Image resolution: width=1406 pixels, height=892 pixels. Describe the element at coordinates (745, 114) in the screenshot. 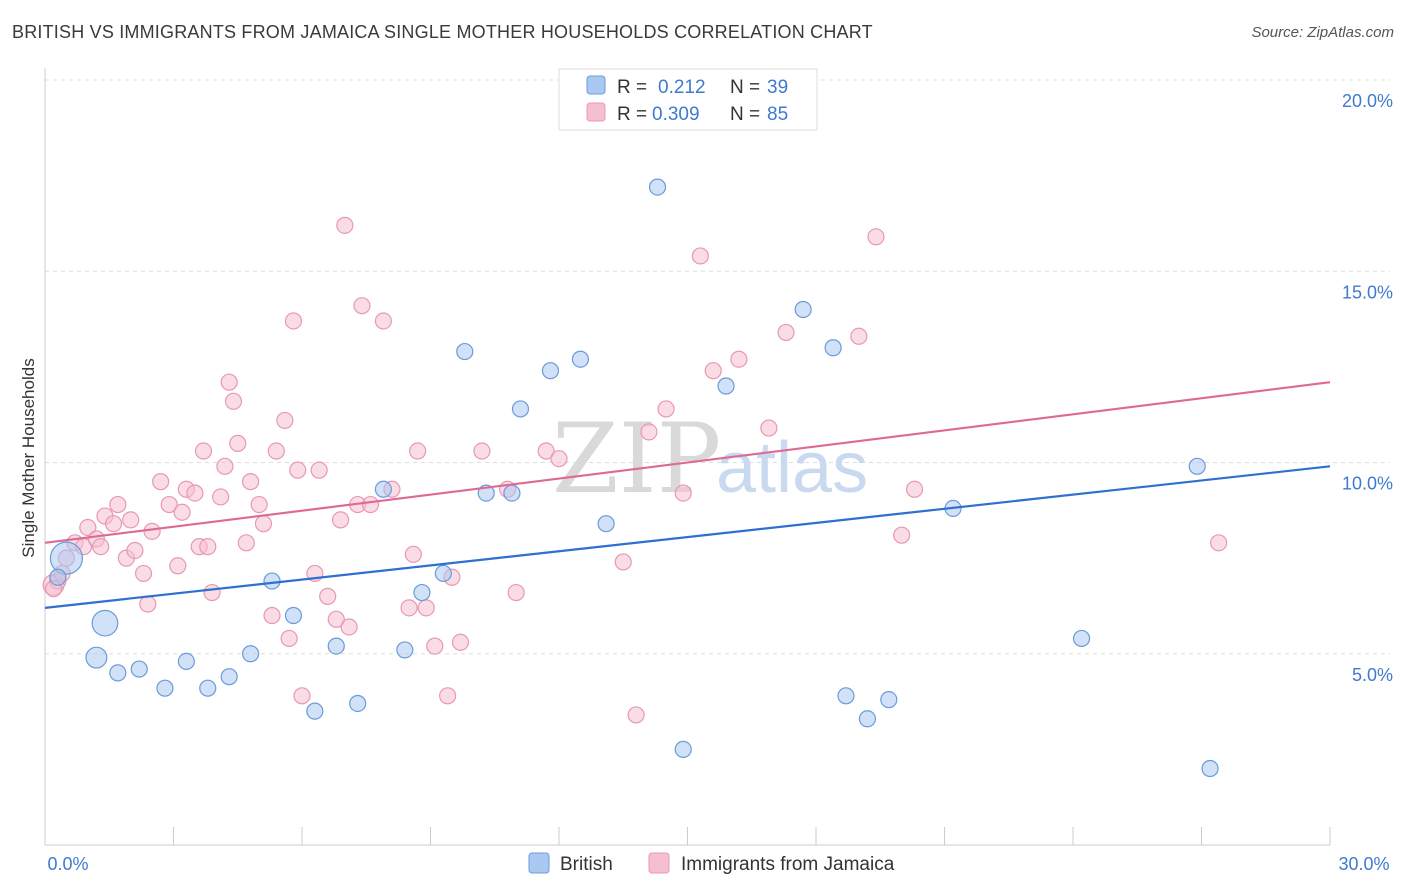

I see `jamaica-n-label: N =` at that location.